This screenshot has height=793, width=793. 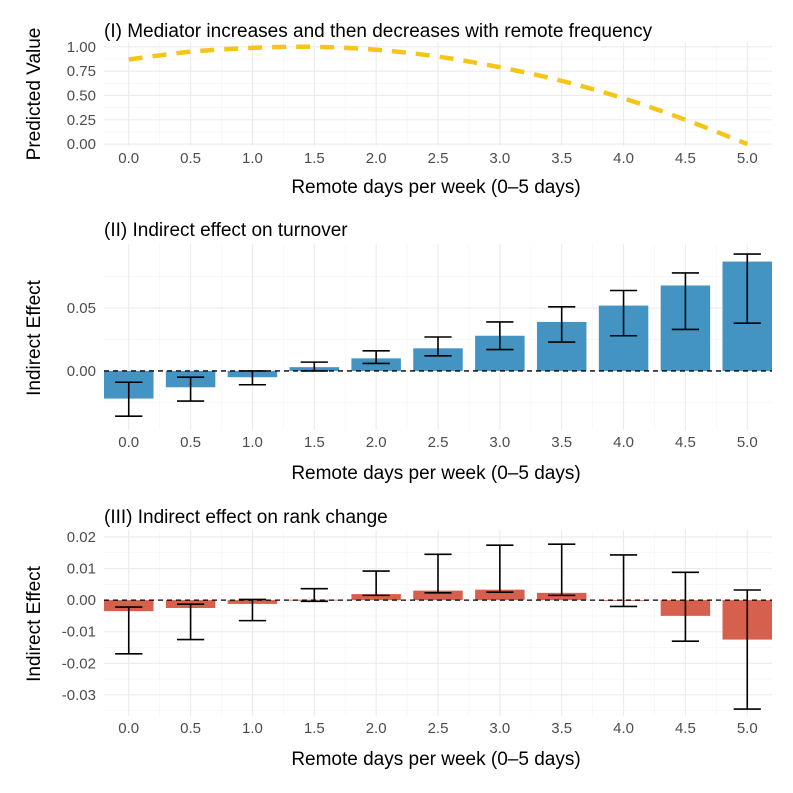 What do you see at coordinates (79, 663) in the screenshot?
I see `y-tick-label: -0.02` at bounding box center [79, 663].